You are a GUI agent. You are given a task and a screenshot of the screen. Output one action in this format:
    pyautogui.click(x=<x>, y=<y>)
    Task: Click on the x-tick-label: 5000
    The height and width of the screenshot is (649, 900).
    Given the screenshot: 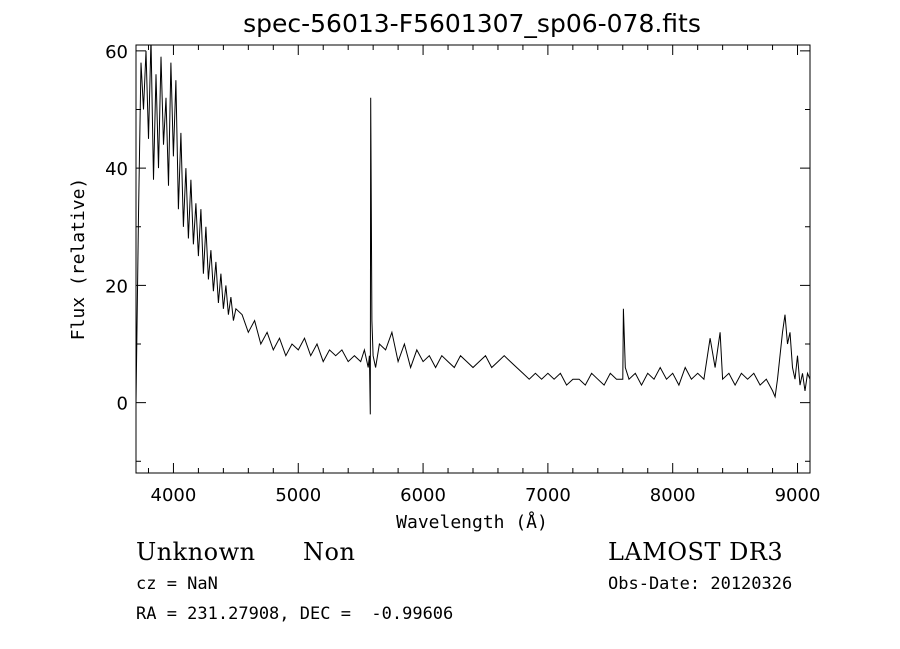 What is the action you would take?
    pyautogui.click(x=298, y=495)
    